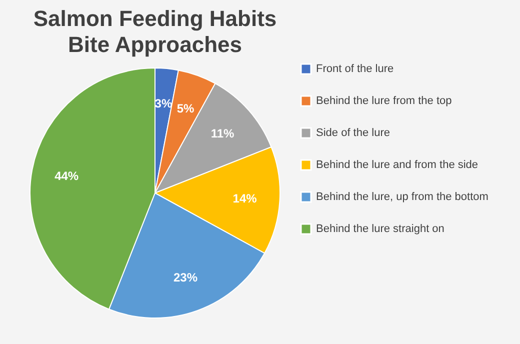  Describe the element at coordinates (380, 229) in the screenshot. I see `legend-label: Behind the lure straight on` at that location.